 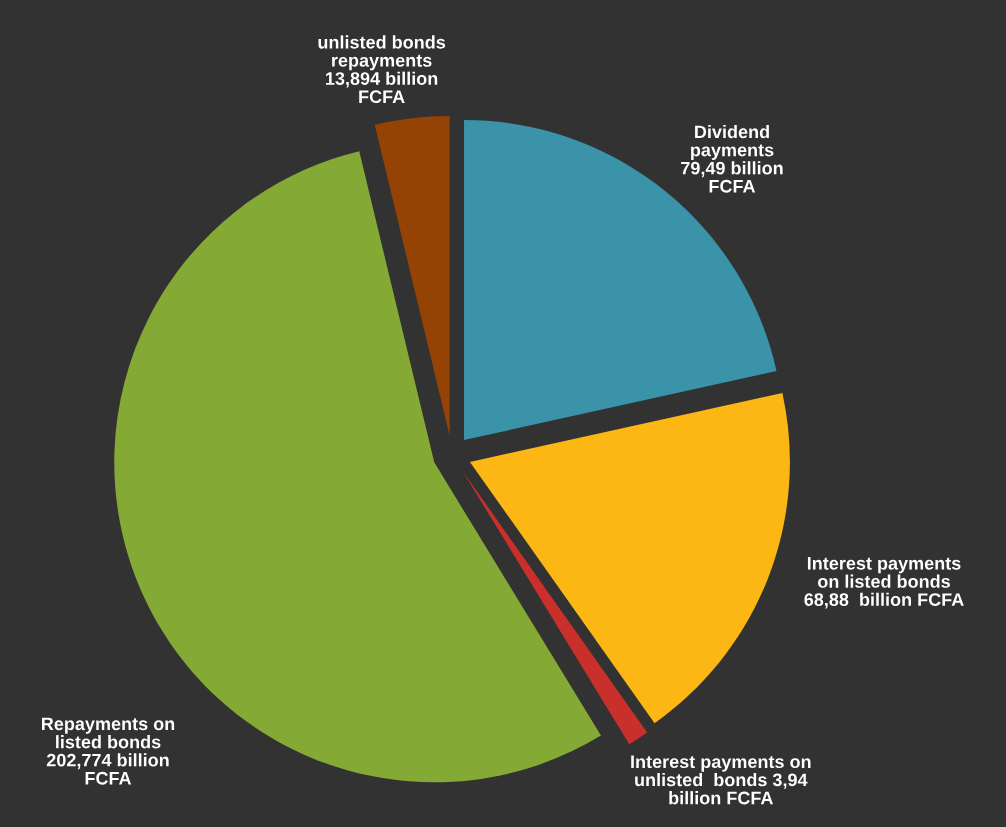 What do you see at coordinates (108, 751) in the screenshot?
I see `slice-label: Repayments on listed bonds 202,774 billion FCFA` at bounding box center [108, 751].